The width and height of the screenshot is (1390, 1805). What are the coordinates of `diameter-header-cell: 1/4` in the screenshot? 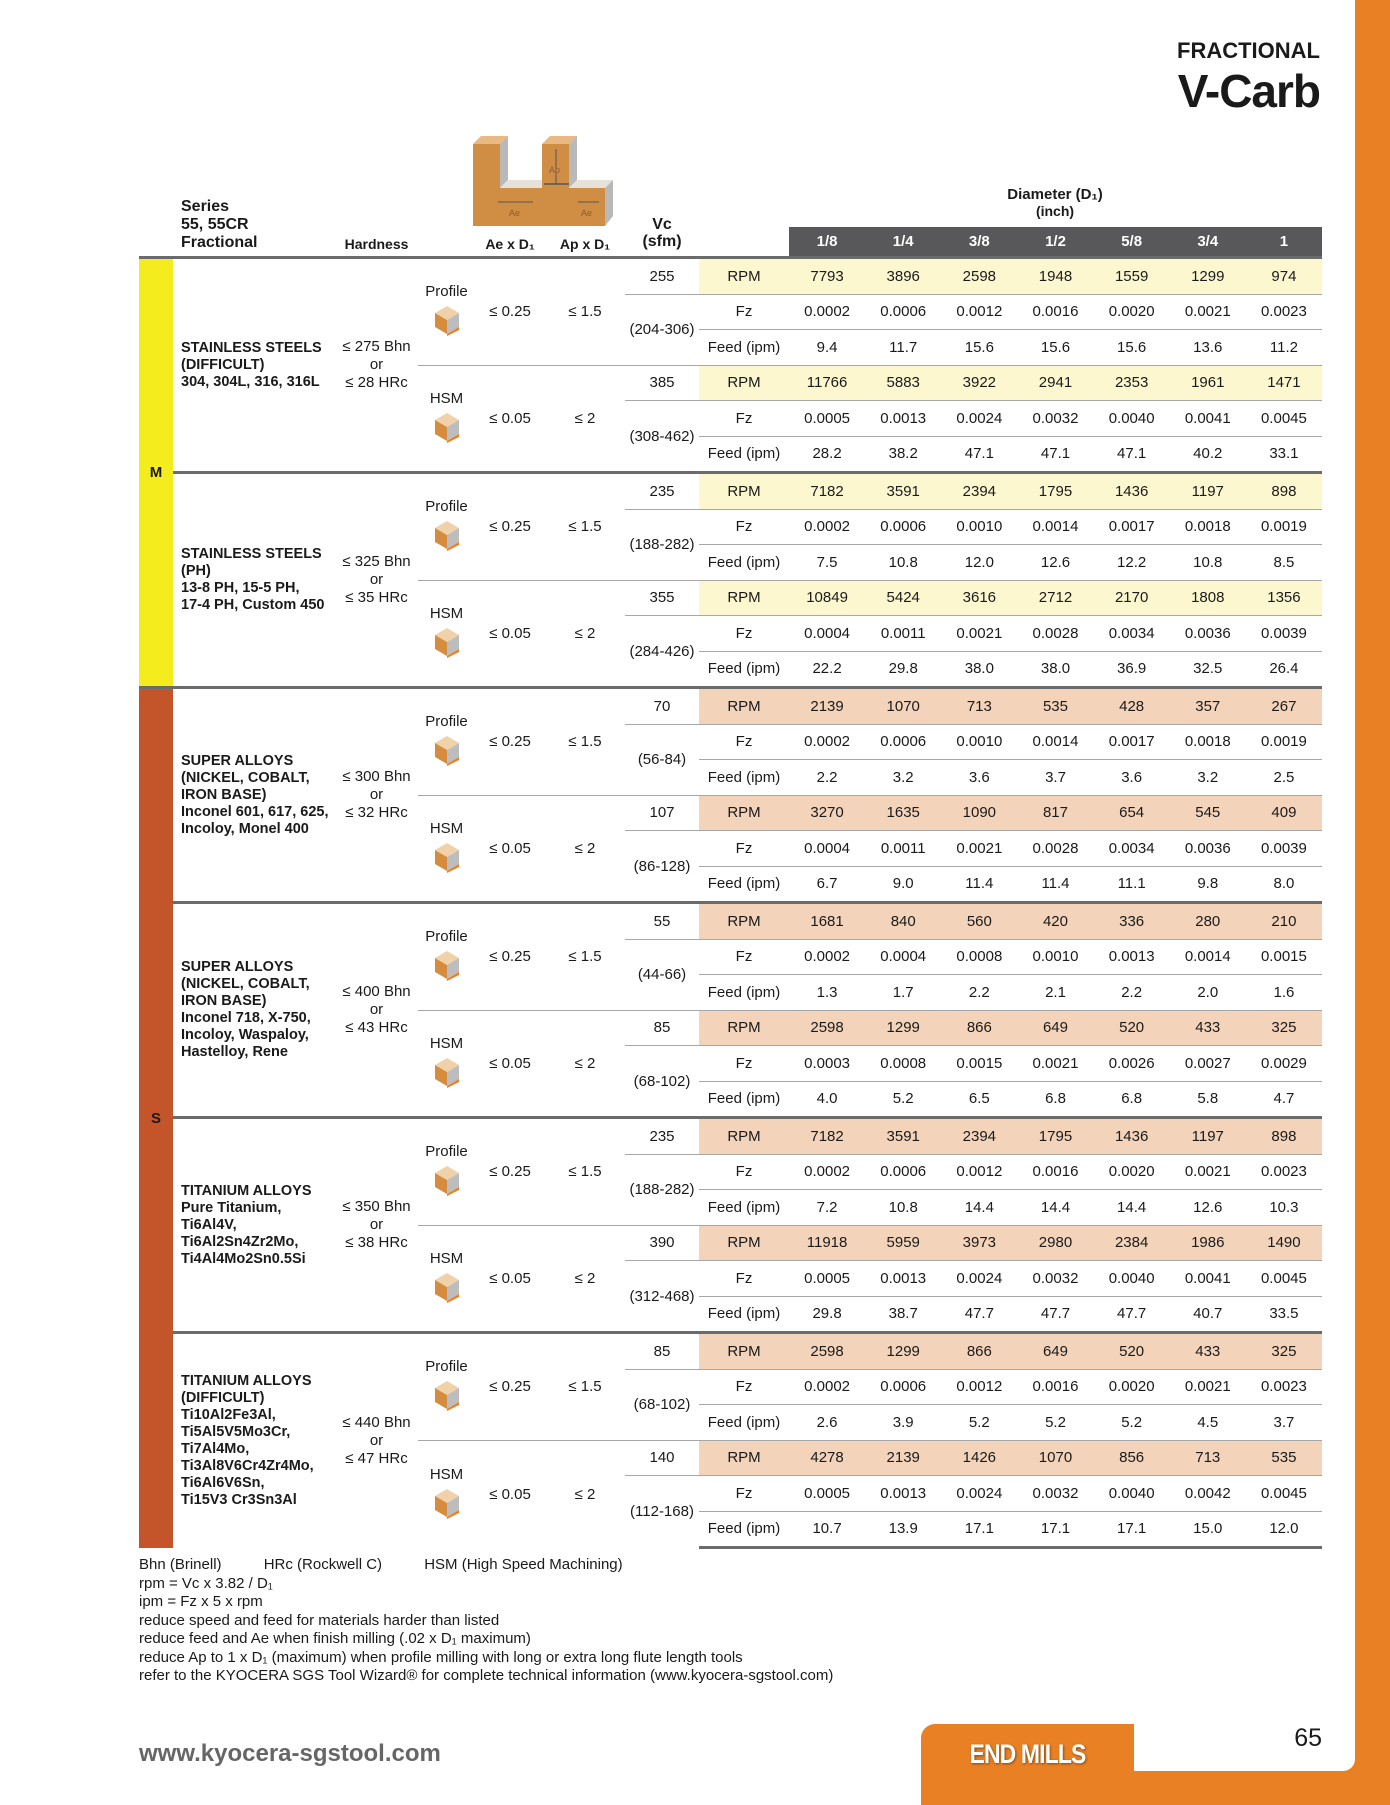 It's located at (903, 241).